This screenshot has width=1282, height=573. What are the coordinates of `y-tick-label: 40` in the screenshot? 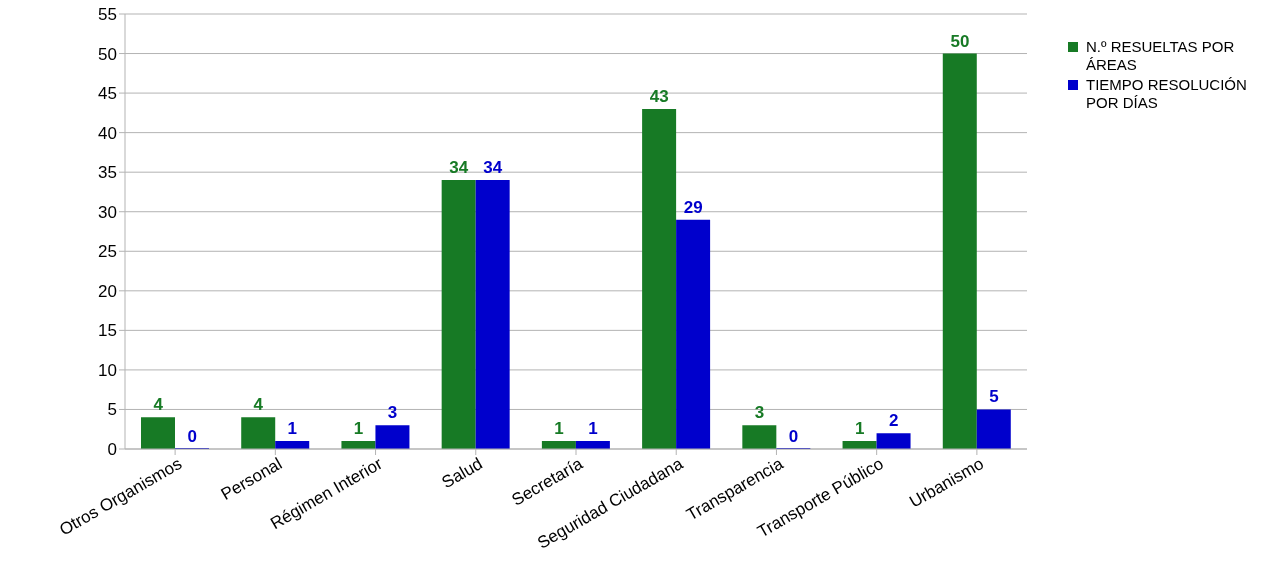 It's located at (107, 133).